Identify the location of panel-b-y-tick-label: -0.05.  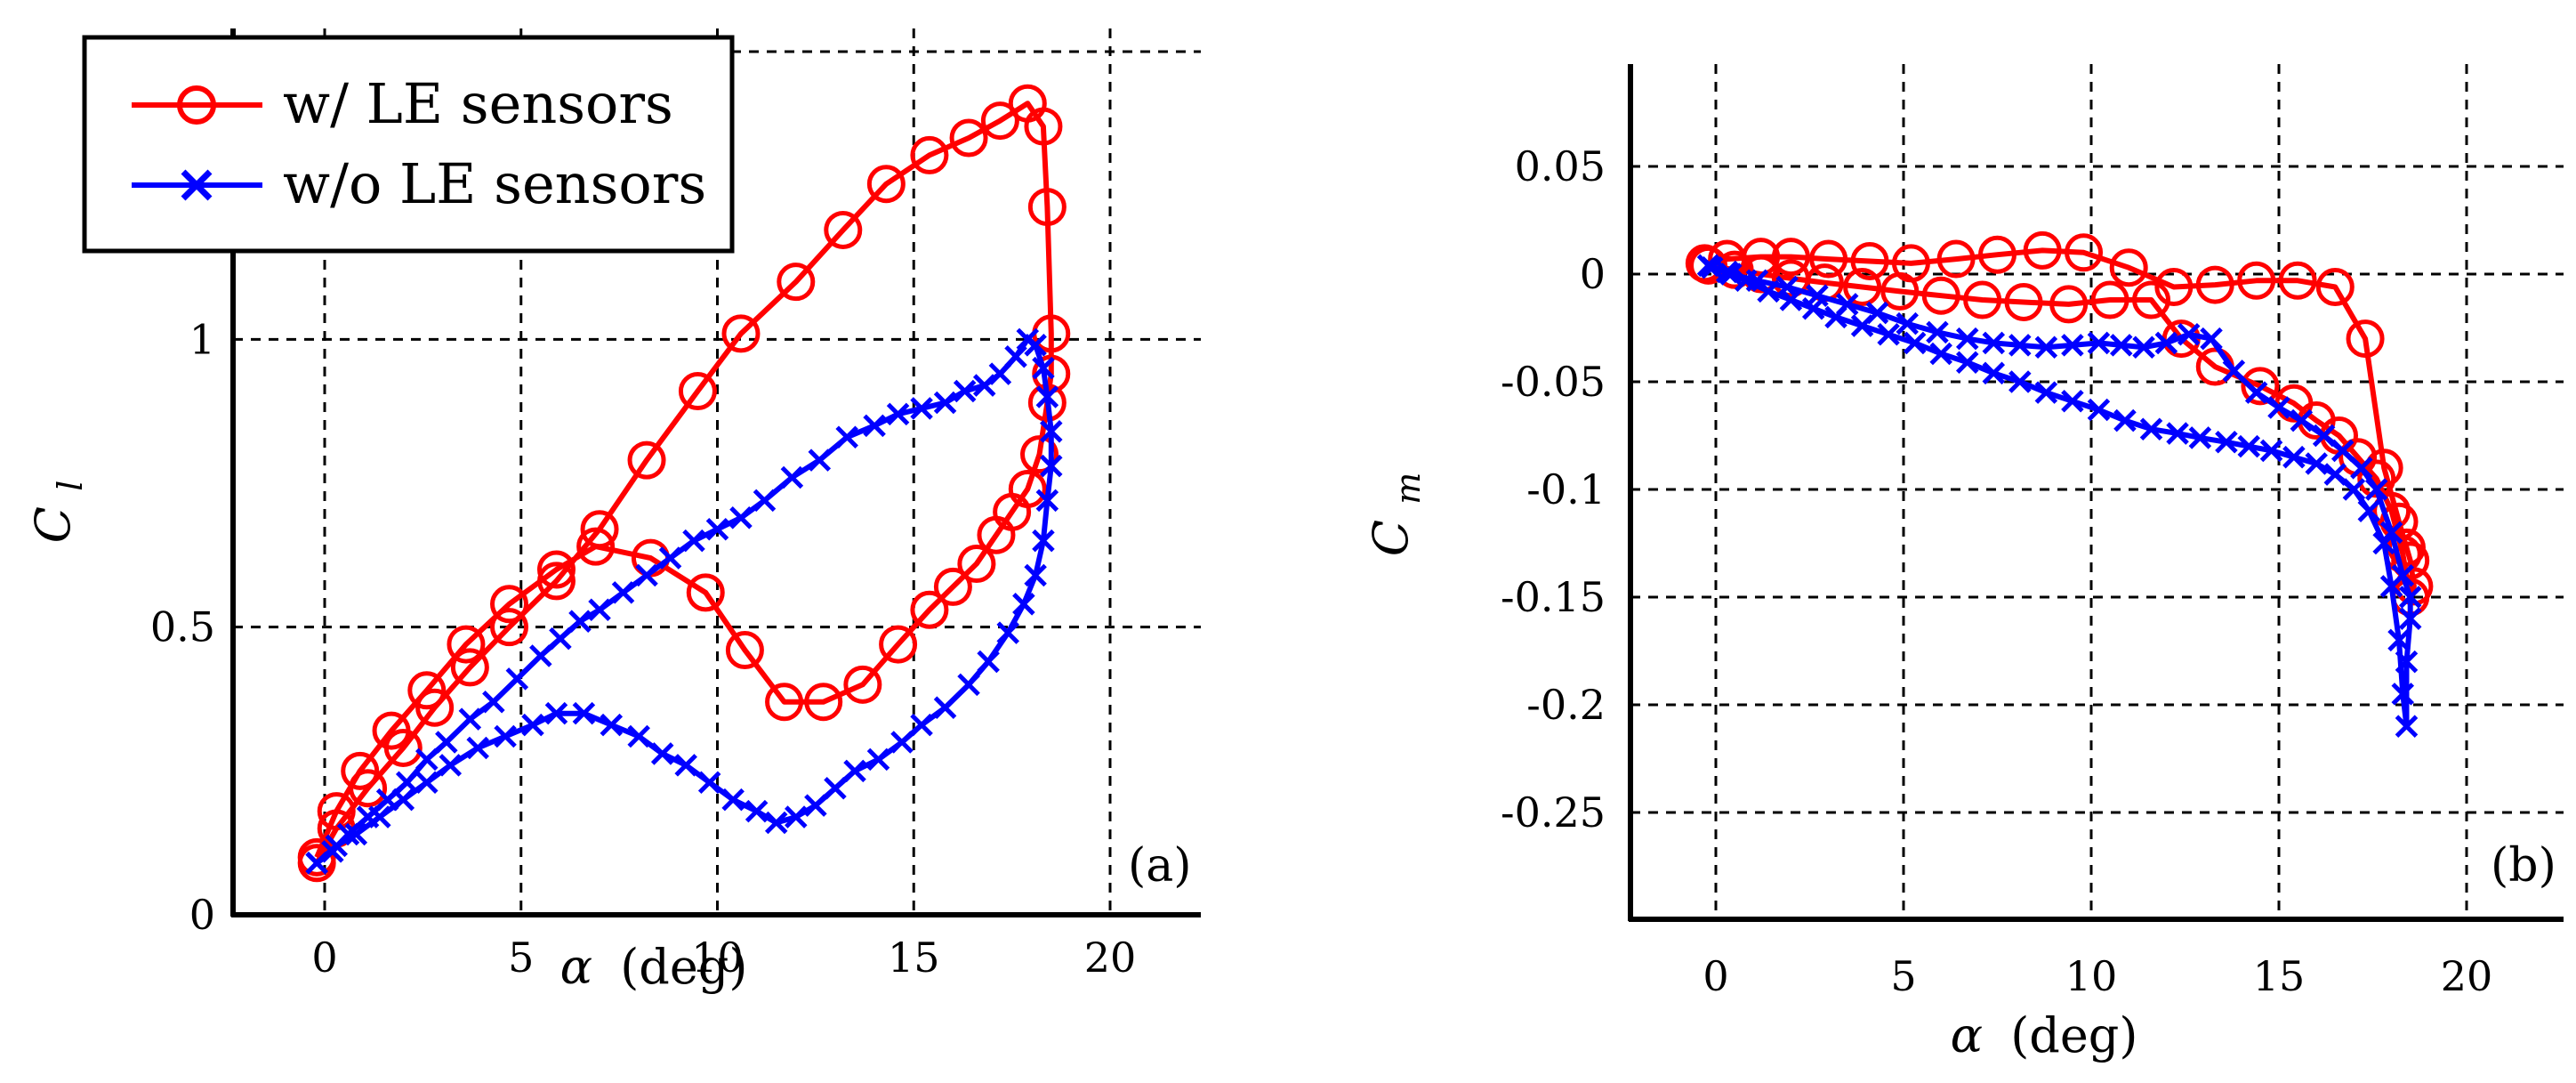
(1553, 382).